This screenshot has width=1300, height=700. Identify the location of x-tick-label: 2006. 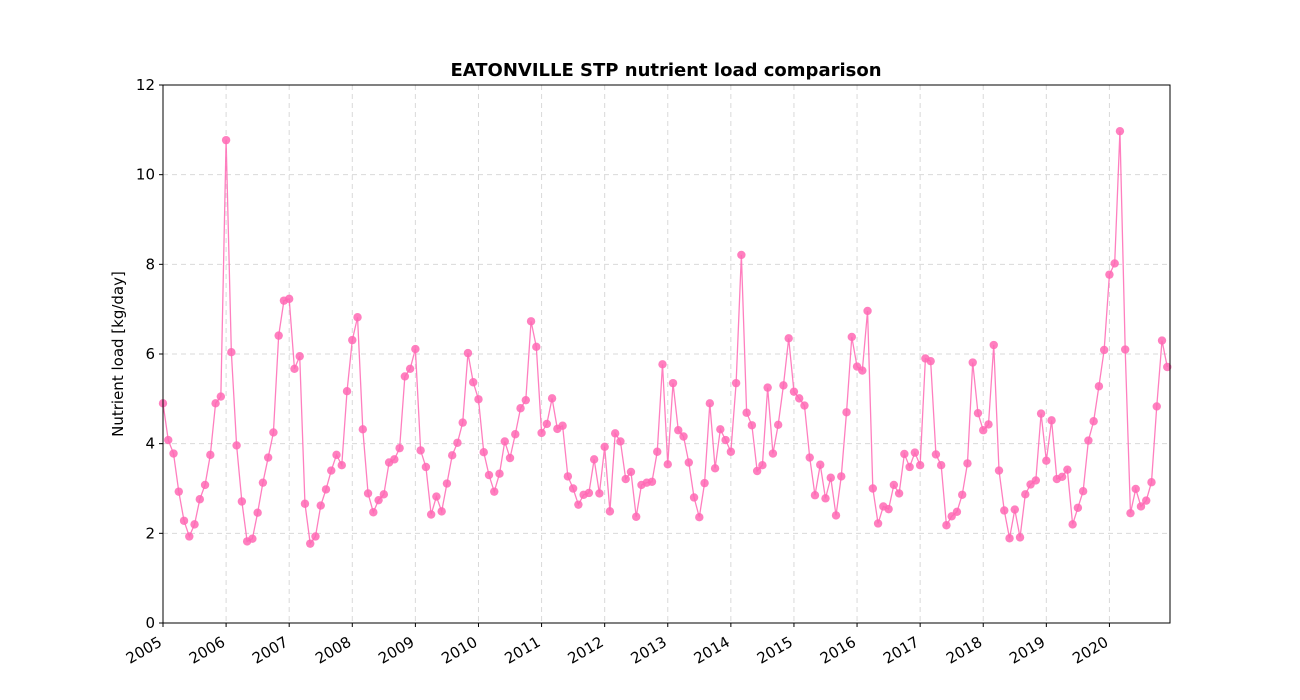
(207, 650).